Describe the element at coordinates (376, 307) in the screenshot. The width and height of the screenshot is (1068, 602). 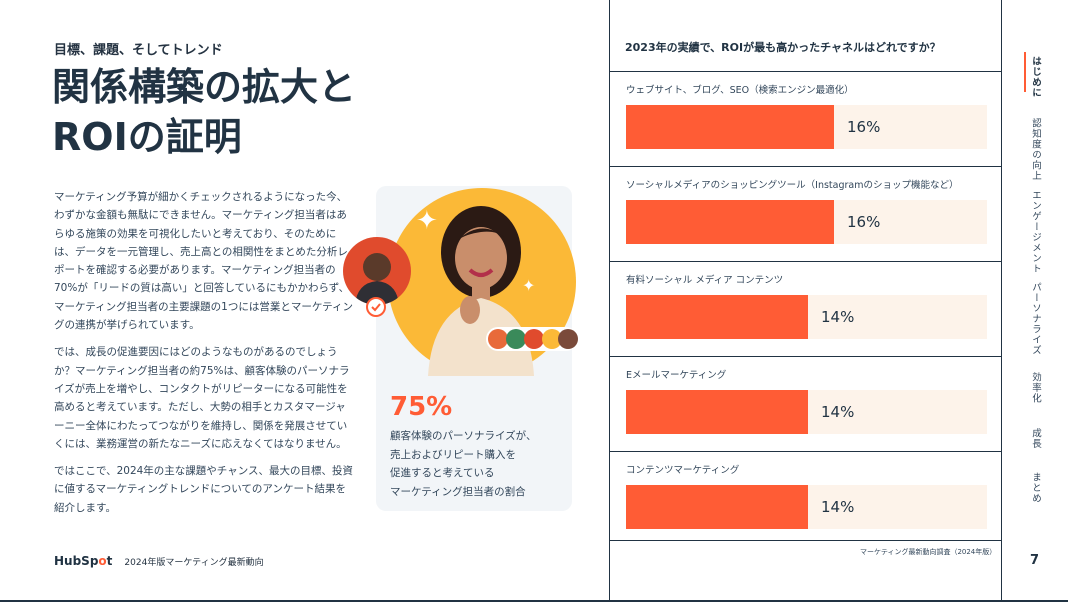
I see `check-icon` at that location.